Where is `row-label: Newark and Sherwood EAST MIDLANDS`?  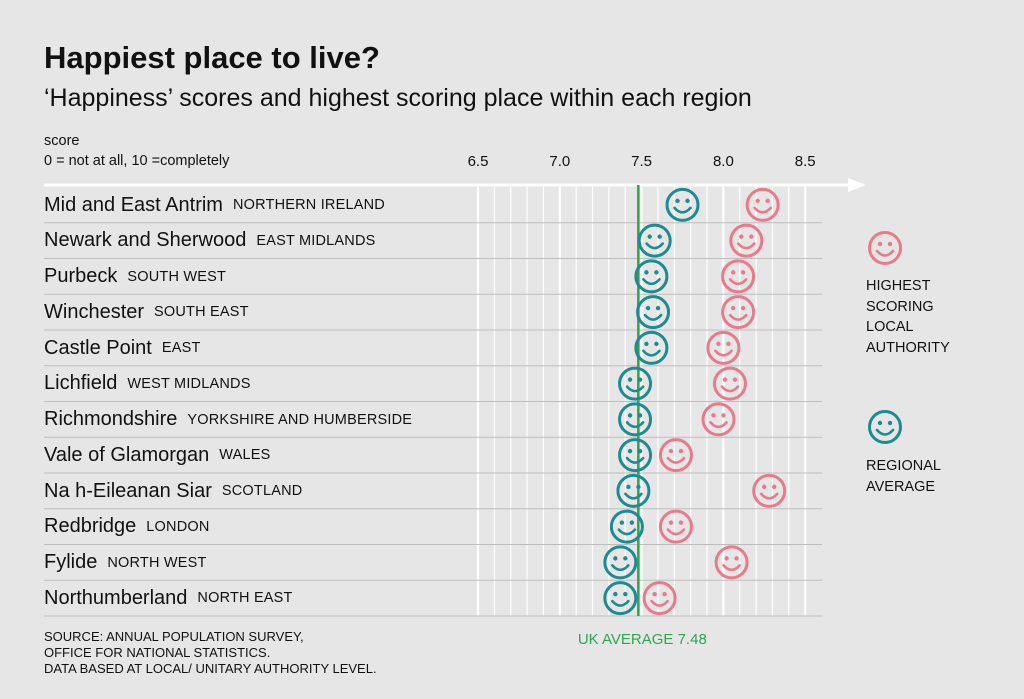
row-label: Newark and Sherwood EAST MIDLANDS is located at coordinates (210, 241).